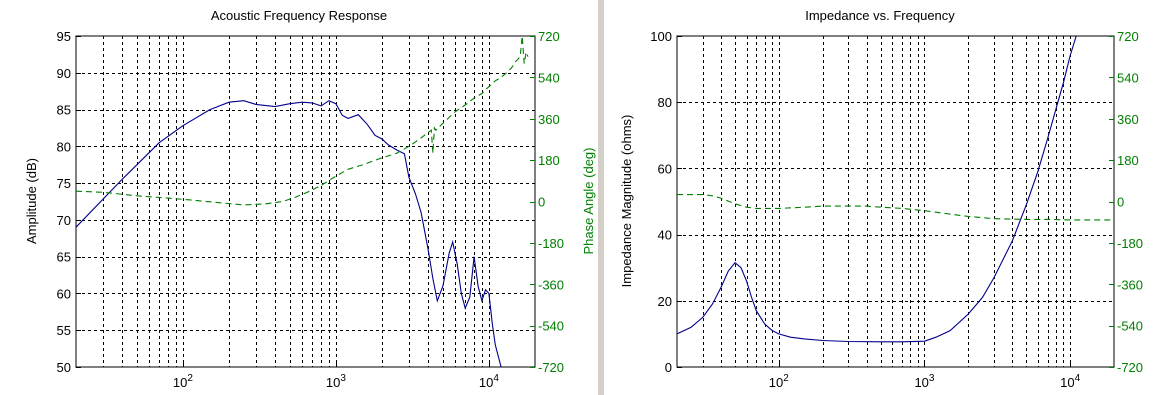  What do you see at coordinates (64, 110) in the screenshot?
I see `y-tick-label: 85` at bounding box center [64, 110].